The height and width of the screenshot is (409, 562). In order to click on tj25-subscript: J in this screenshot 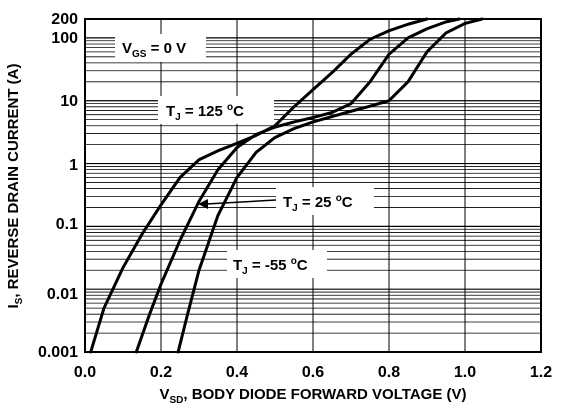, I will do `click(295, 208)`.